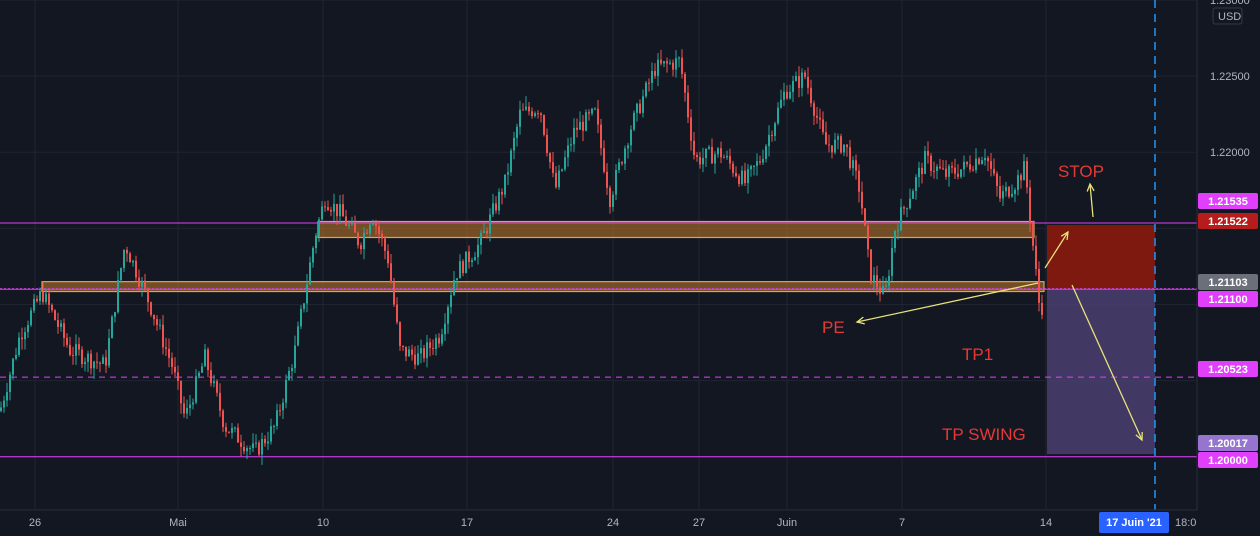 The height and width of the screenshot is (536, 1260). What do you see at coordinates (1107, 362) in the screenshot?
I see `arrow-tp-swing` at bounding box center [1107, 362].